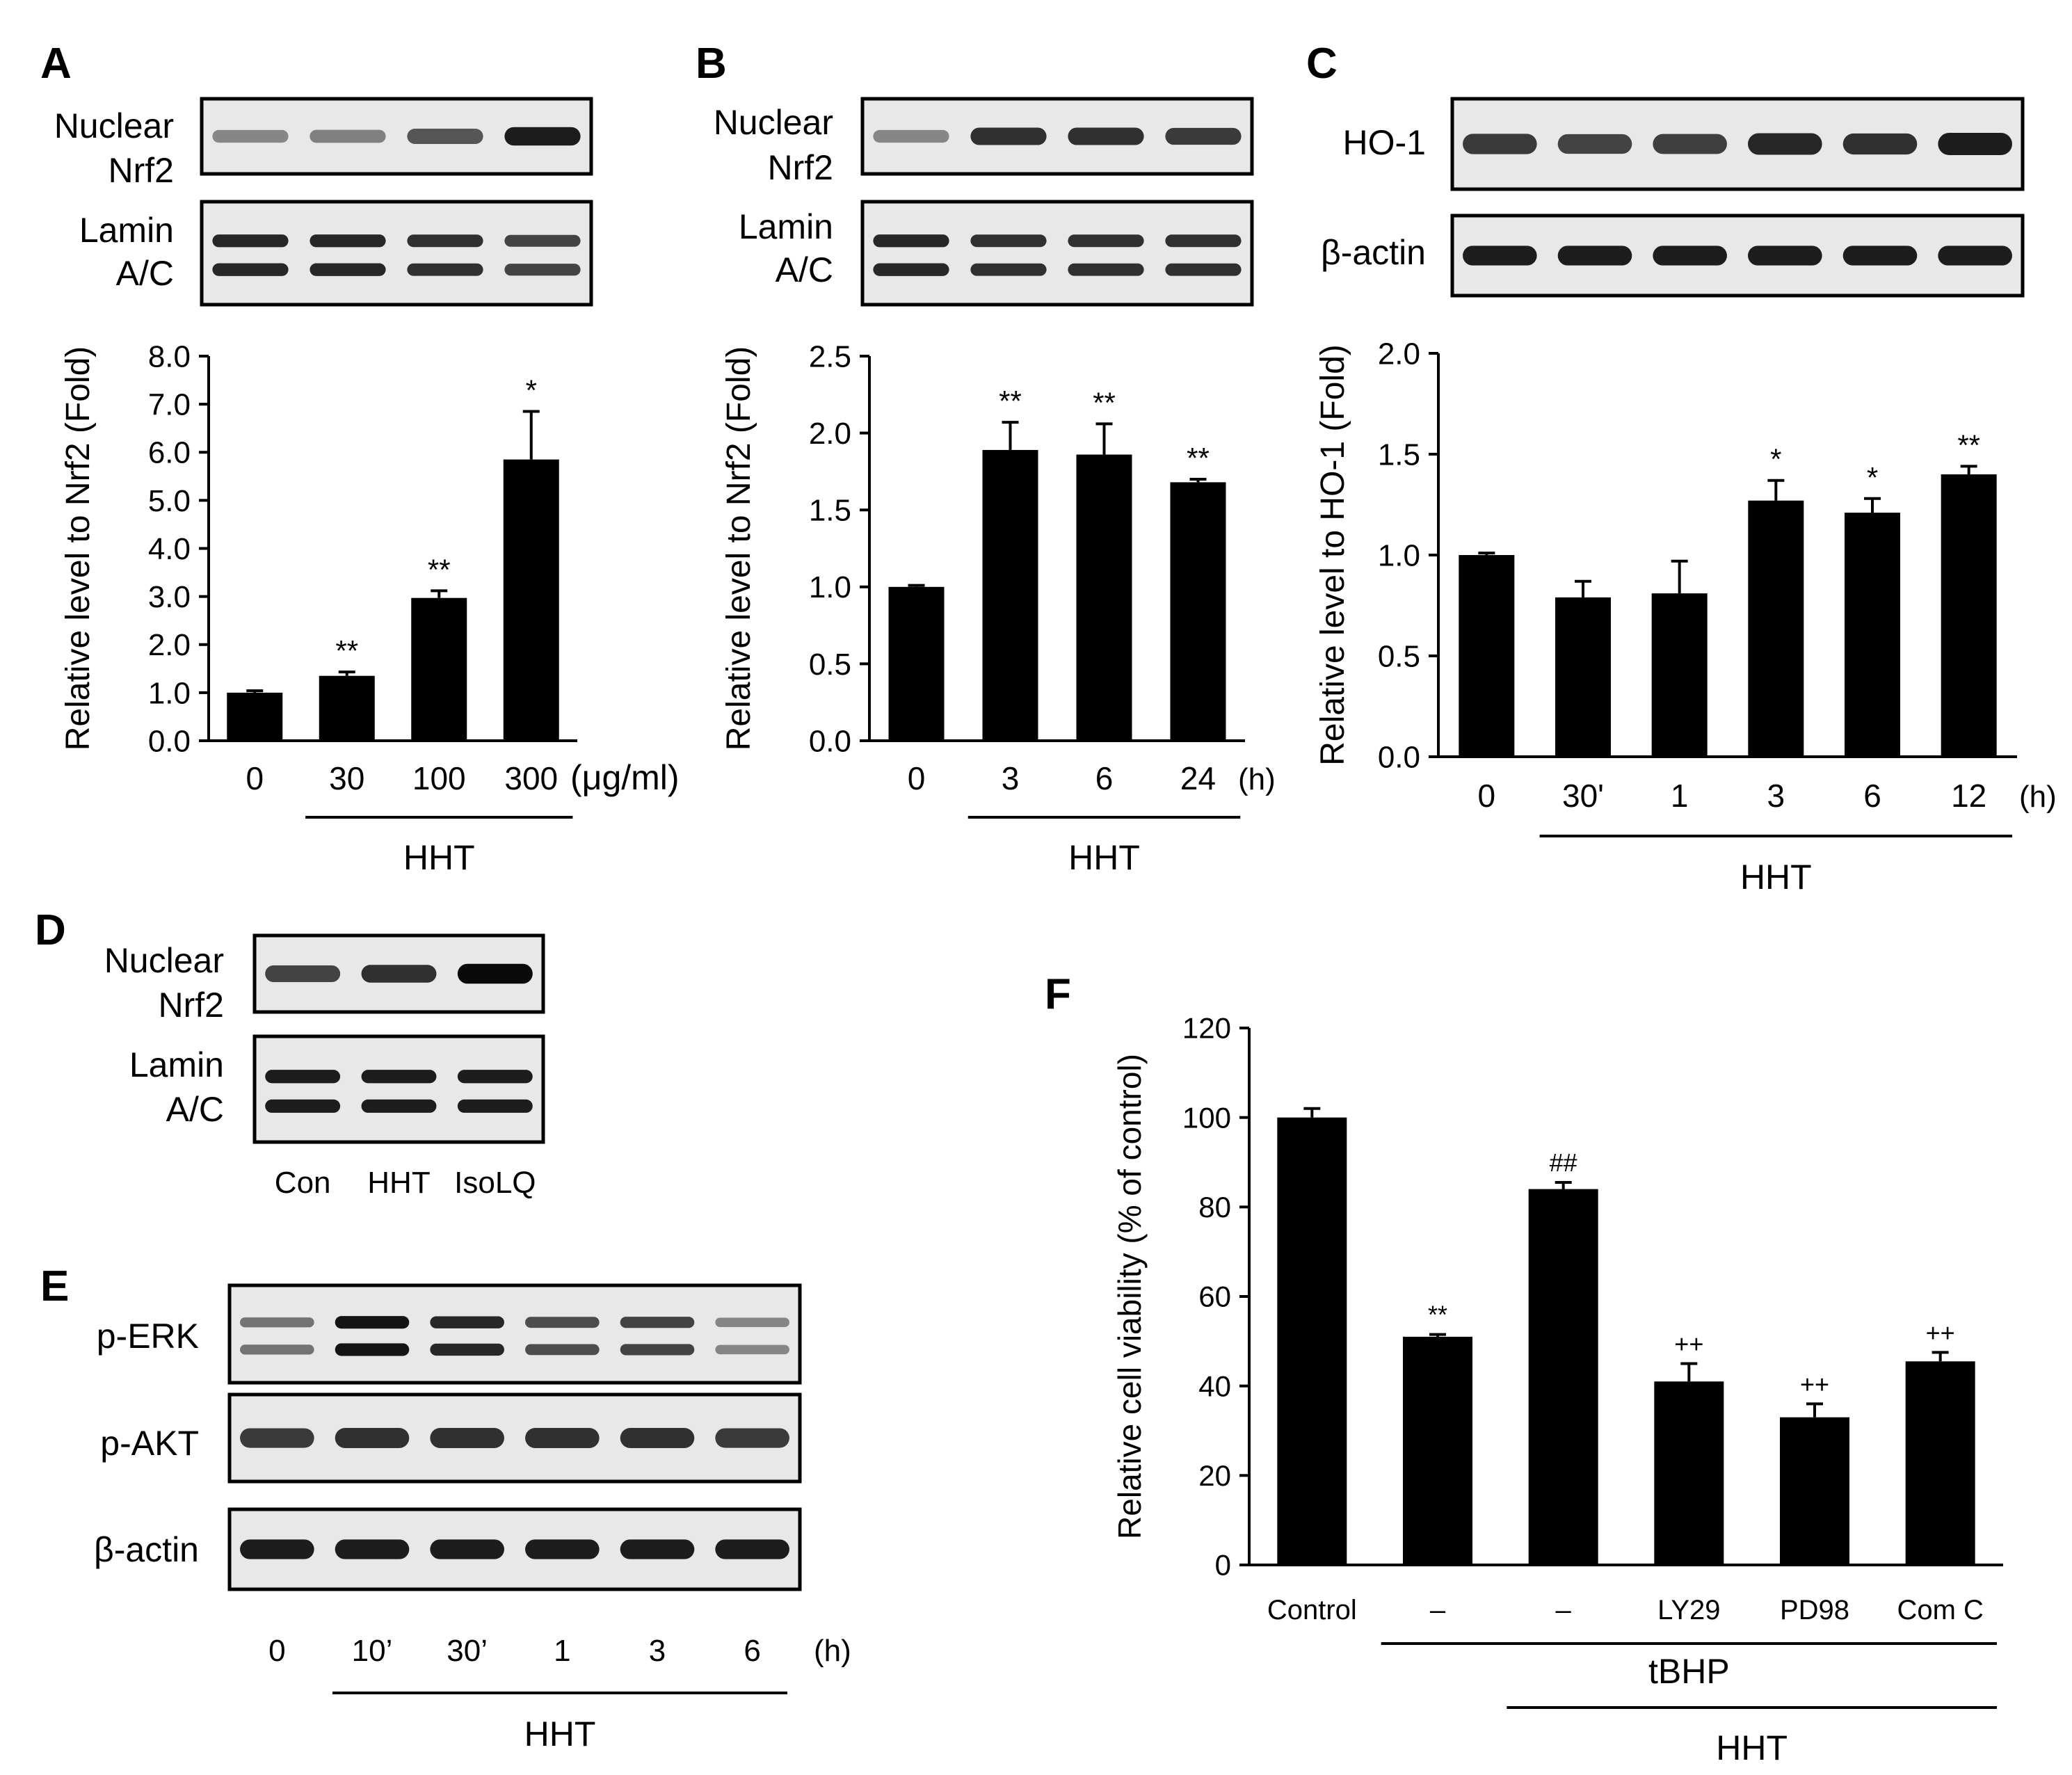  I want to click on blot-e-pakt, so click(514, 1438).